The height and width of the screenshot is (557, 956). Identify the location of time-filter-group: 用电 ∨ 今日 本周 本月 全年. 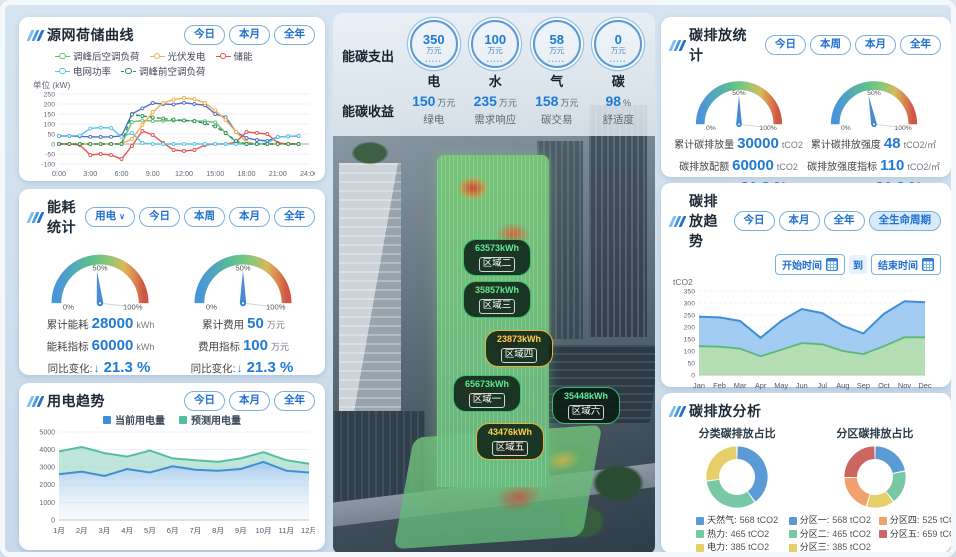
(200, 217).